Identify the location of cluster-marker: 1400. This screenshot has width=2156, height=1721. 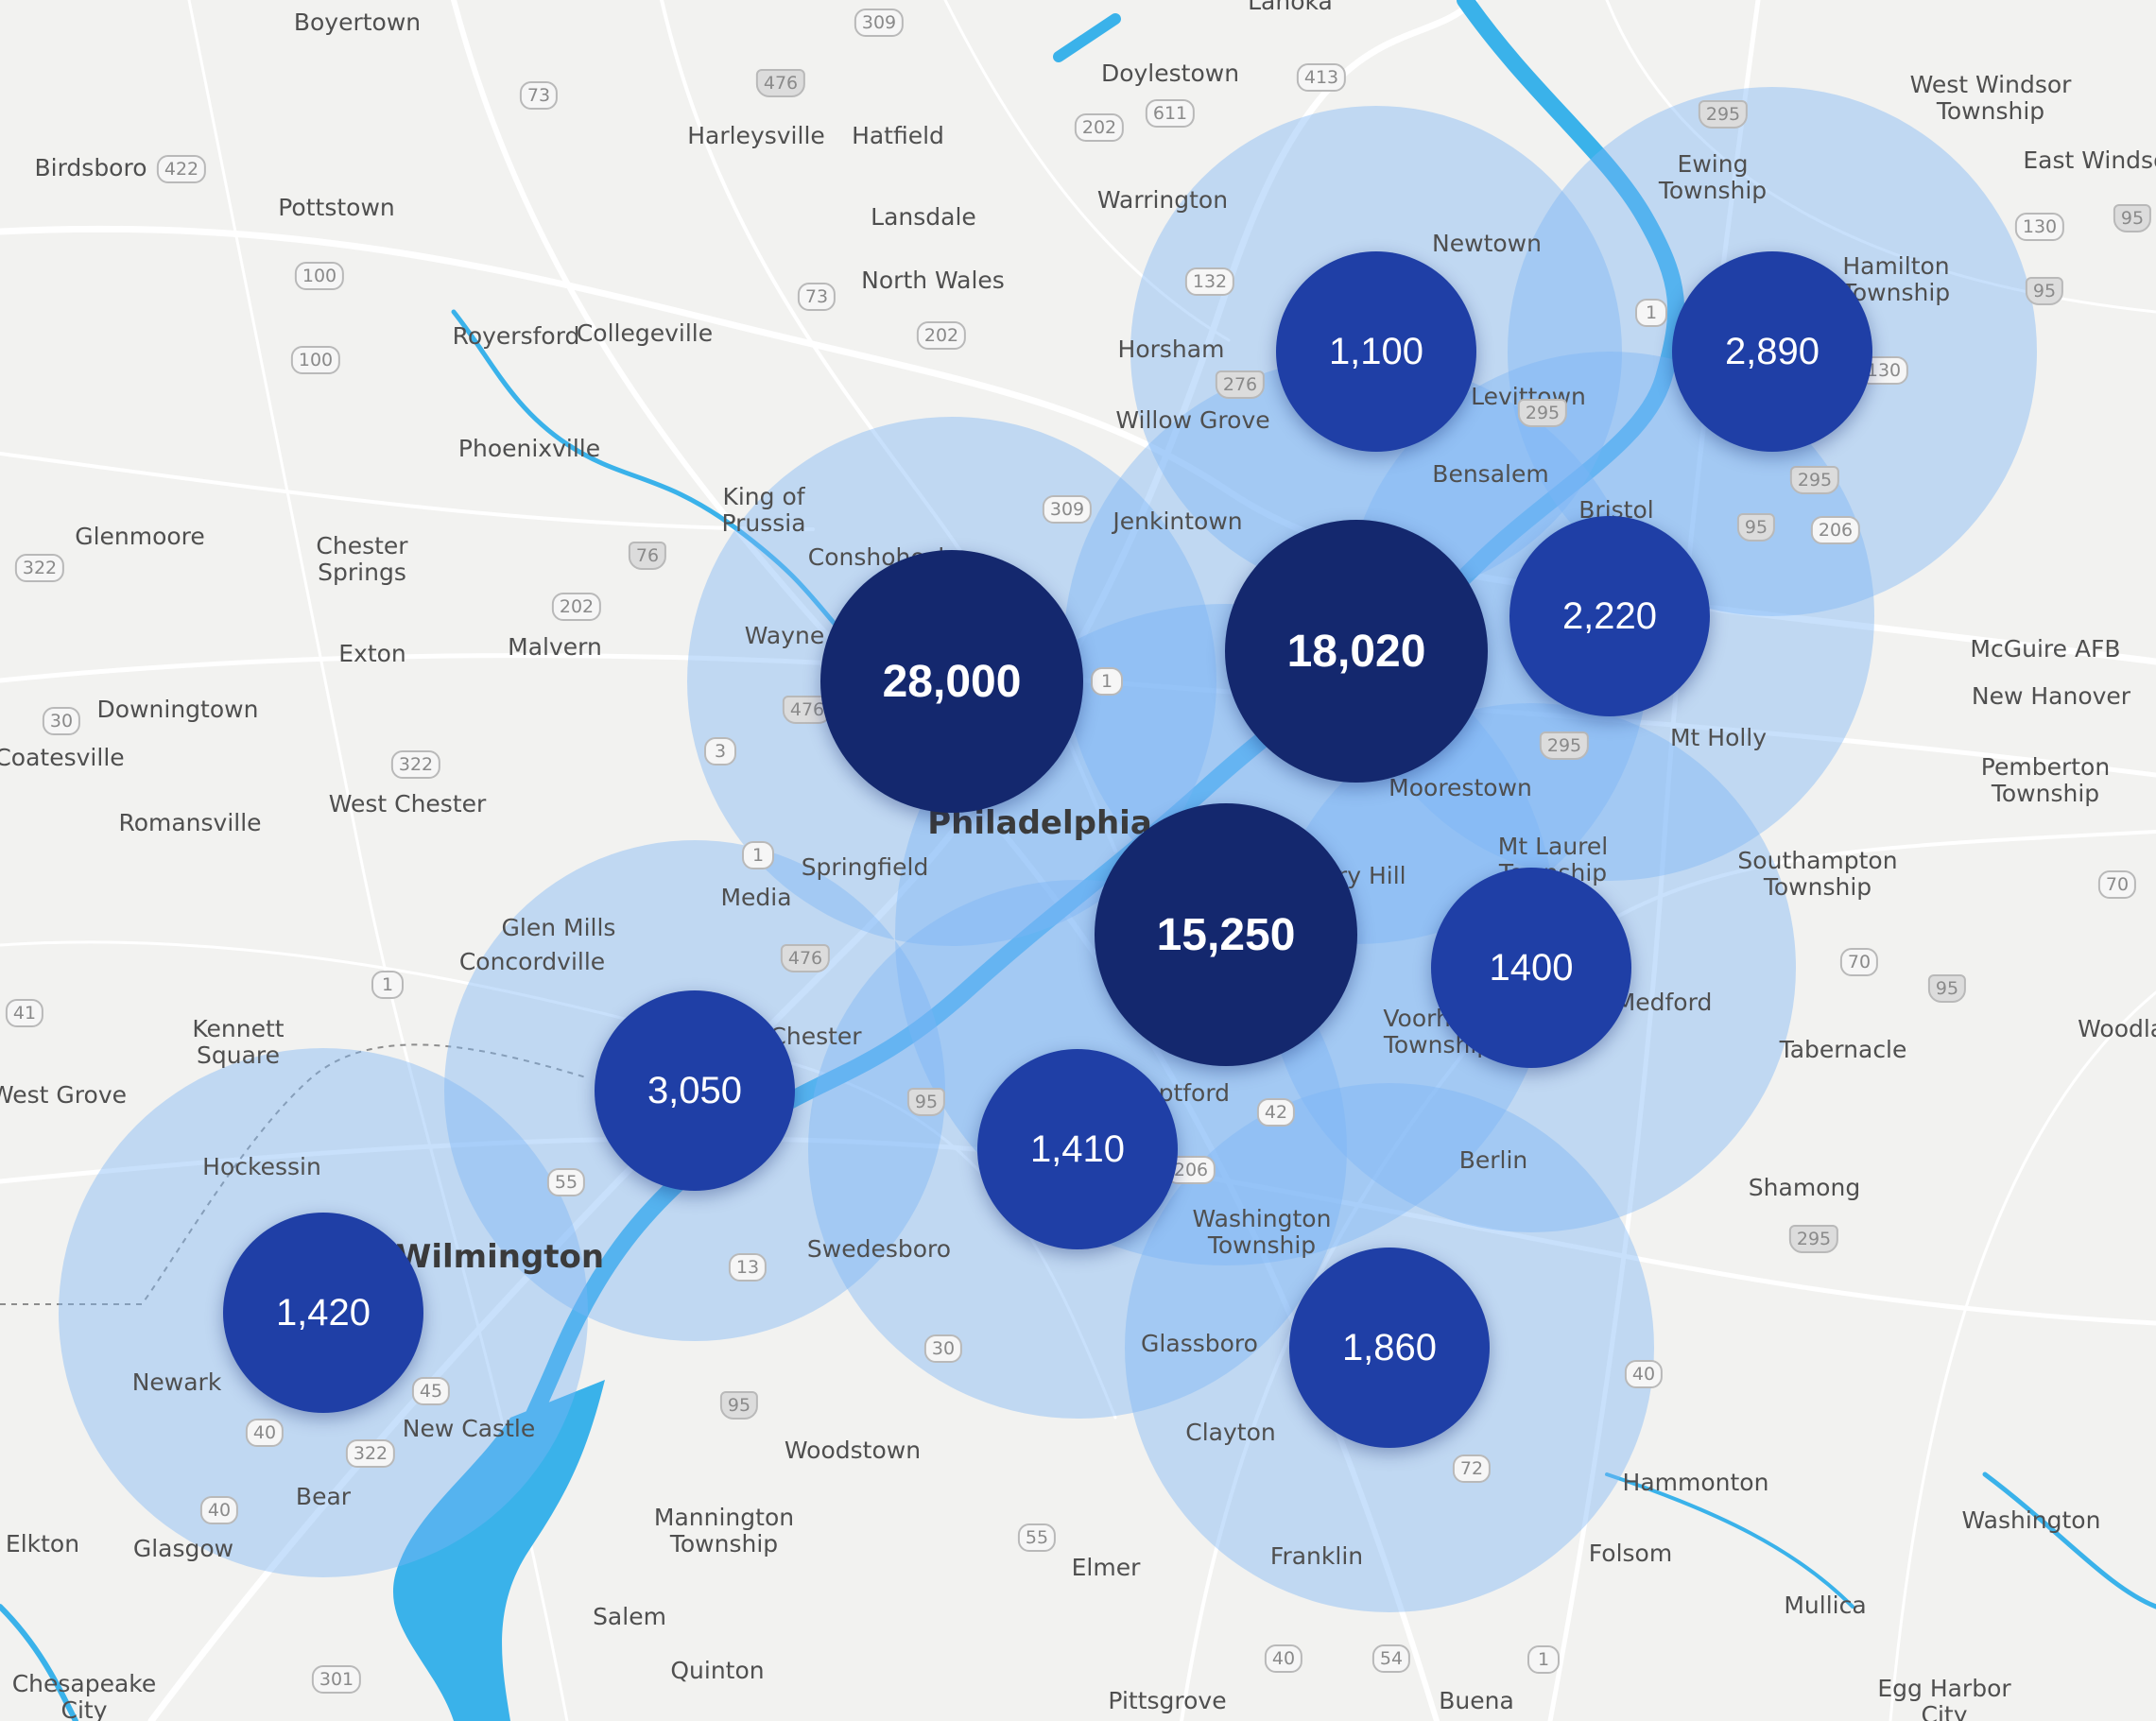
(1531, 968).